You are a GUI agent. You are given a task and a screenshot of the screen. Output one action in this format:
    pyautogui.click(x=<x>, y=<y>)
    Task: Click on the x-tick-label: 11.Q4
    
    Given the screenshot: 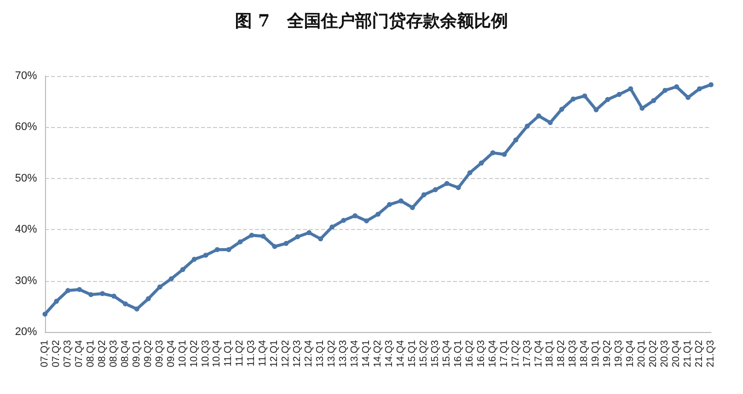 What is the action you would take?
    pyautogui.click(x=263, y=353)
    